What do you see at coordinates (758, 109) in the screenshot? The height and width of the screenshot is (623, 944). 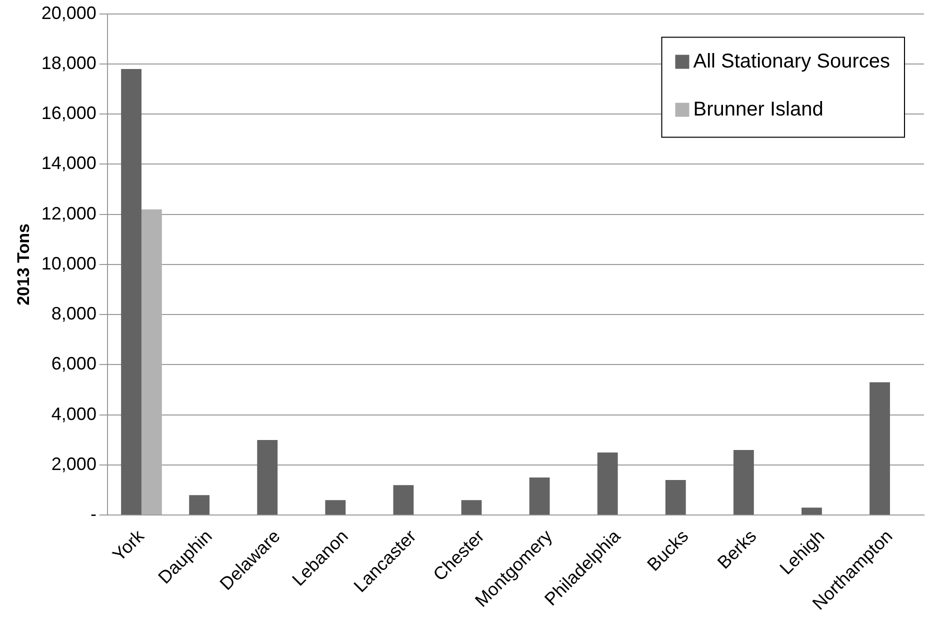 I see `legend-label: Brunner Island` at bounding box center [758, 109].